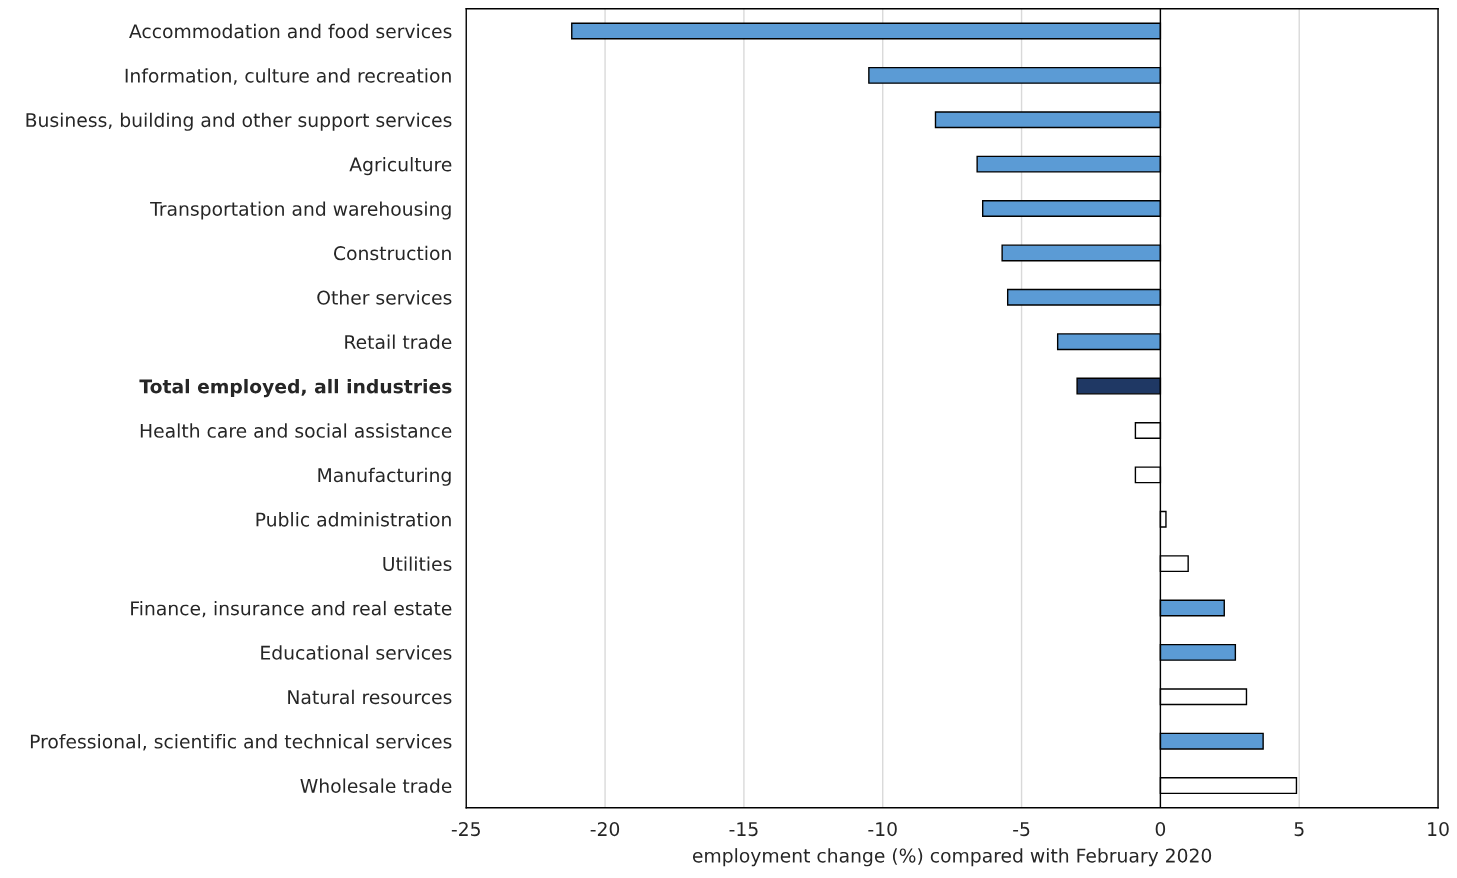 This screenshot has height=878, width=1457. I want to click on x-tick-label: -20, so click(605, 829).